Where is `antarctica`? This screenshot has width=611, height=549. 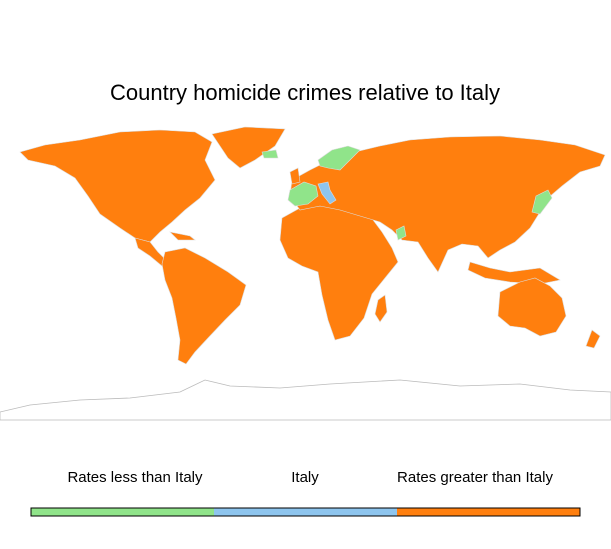 antarctica is located at coordinates (305, 400).